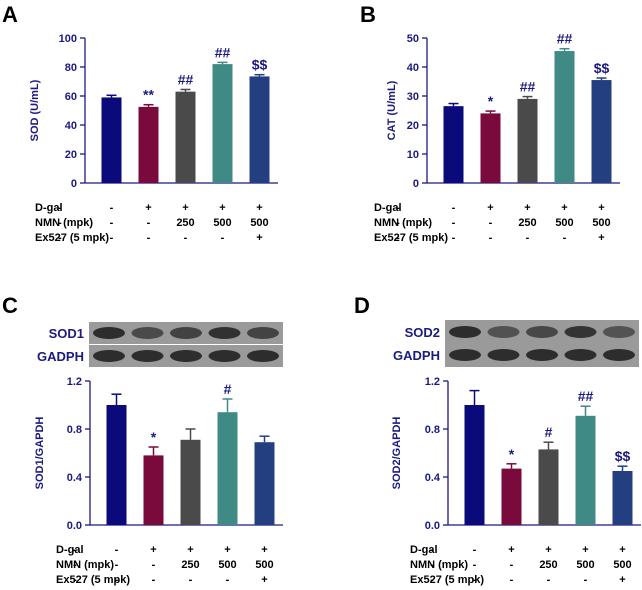 This screenshot has width=642, height=590. I want to click on y-tick-label: 10, so click(413, 155).